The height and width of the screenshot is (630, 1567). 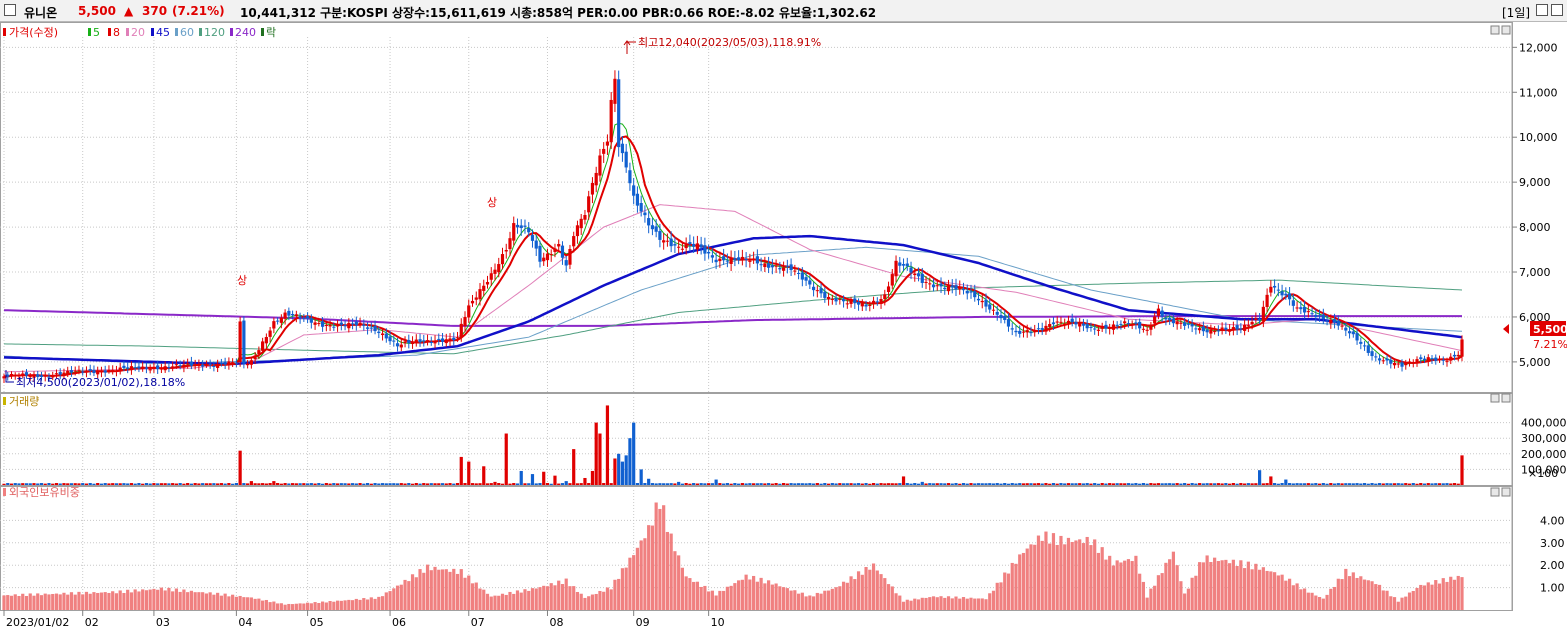 I want to click on x-tick-label: 06, so click(x=399, y=622).